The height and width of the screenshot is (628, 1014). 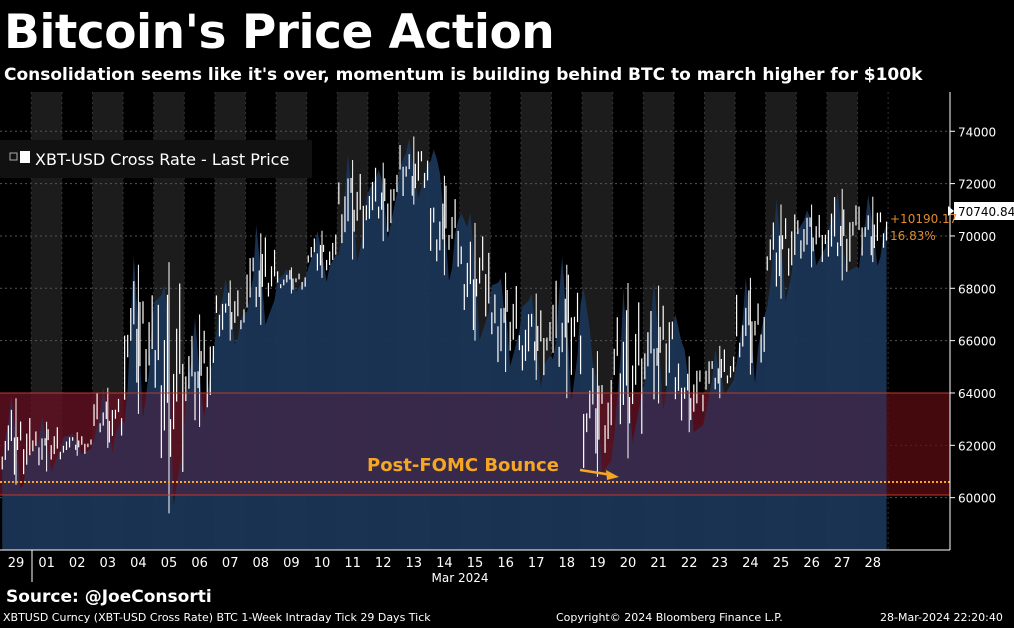 What do you see at coordinates (842, 563) in the screenshot?
I see `x-tick-label: 27` at bounding box center [842, 563].